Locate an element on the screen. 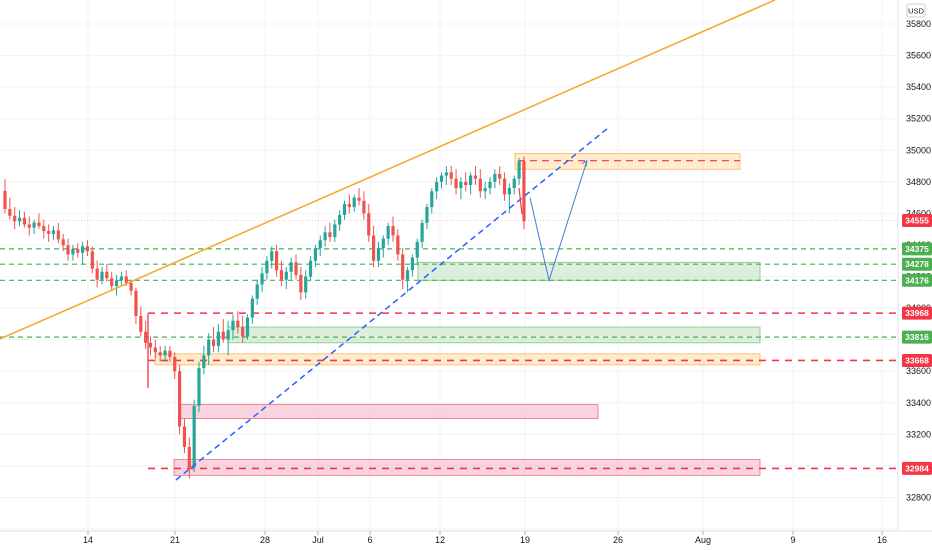 This screenshot has height=550, width=932. time-axis: 14 21 28 Jul 6 12 19 26 Aug 9 16 is located at coordinates (466, 540).